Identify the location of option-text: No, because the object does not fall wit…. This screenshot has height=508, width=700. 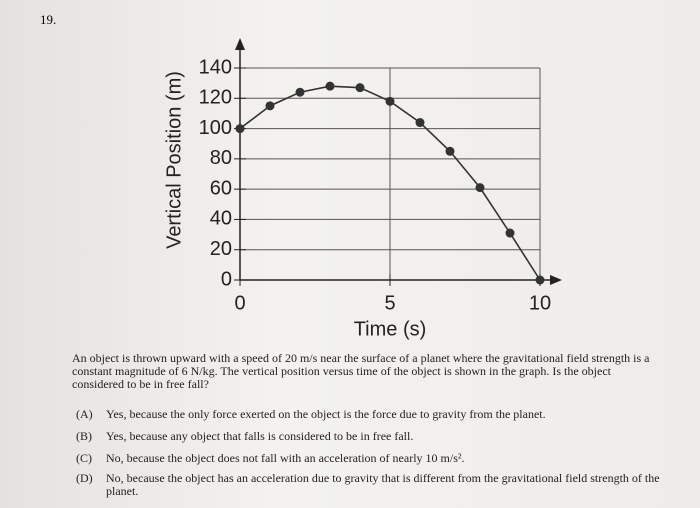
(285, 458).